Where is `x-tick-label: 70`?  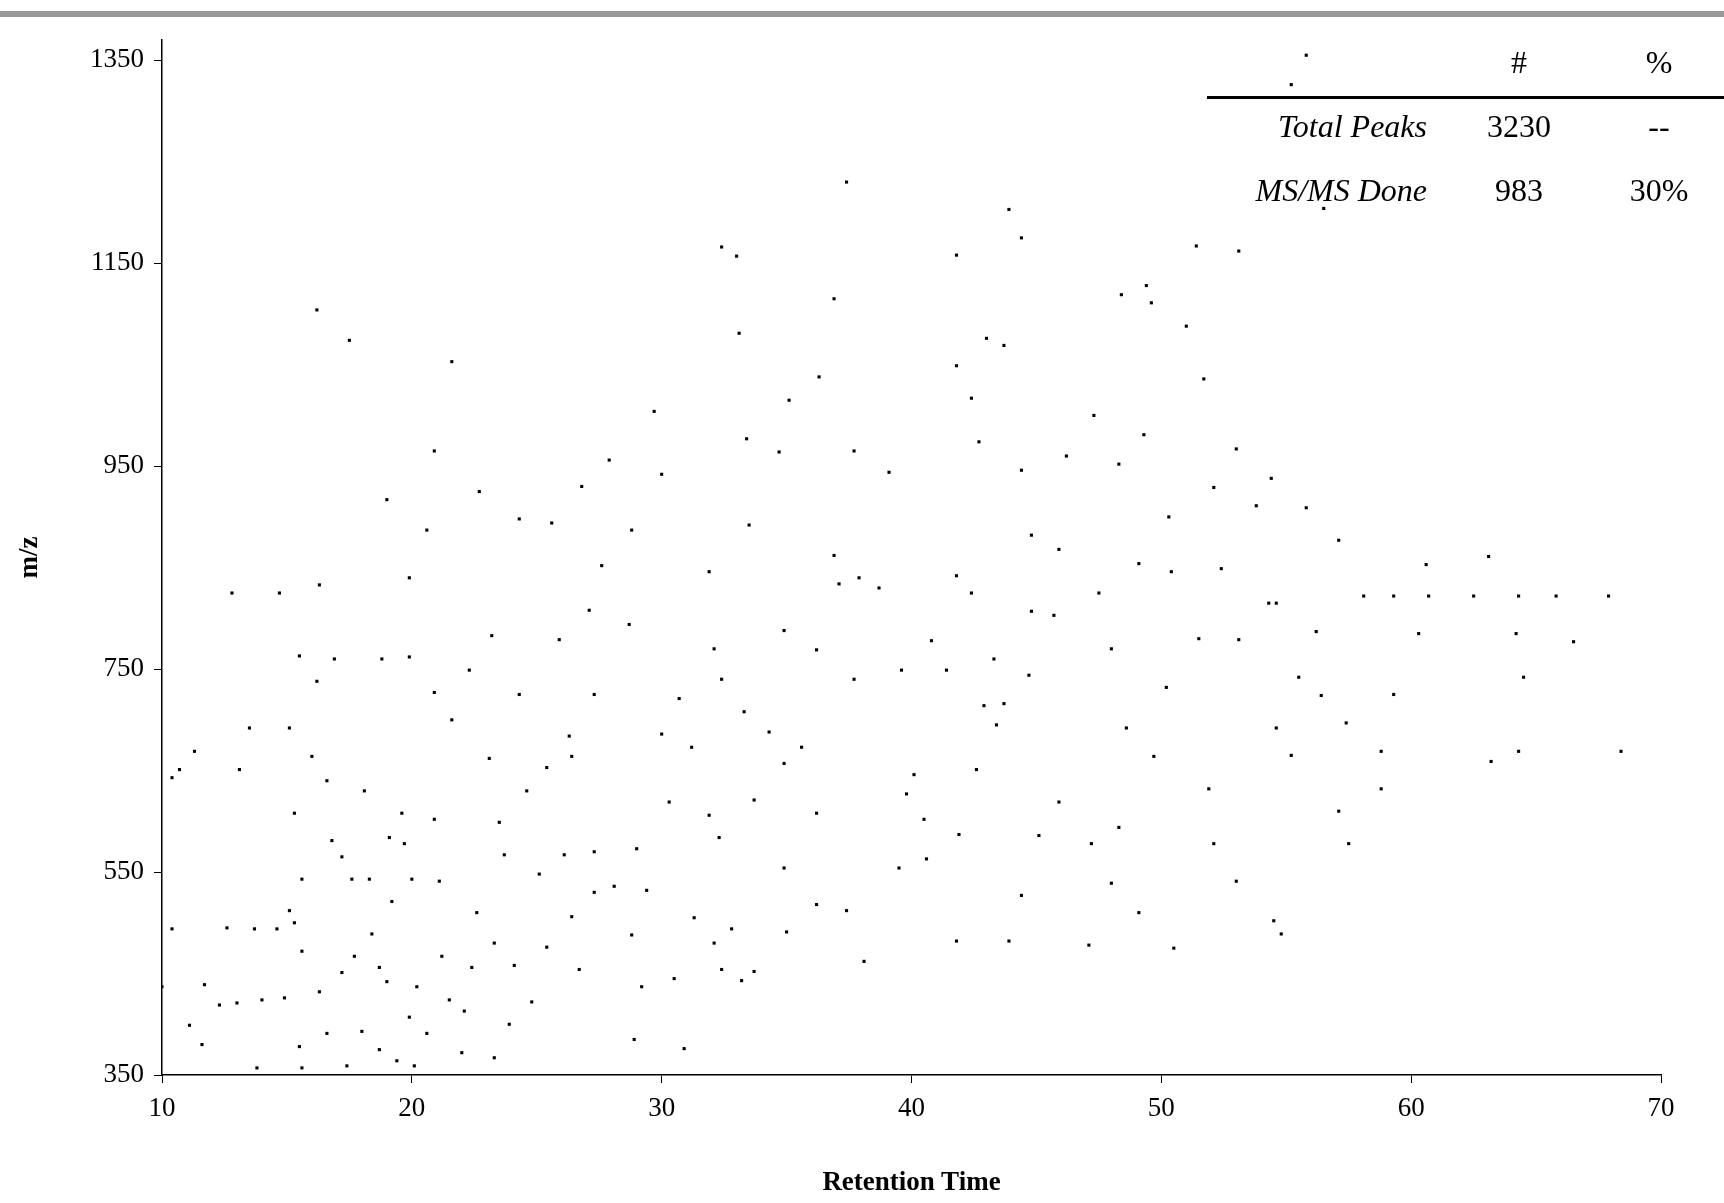
x-tick-label: 70 is located at coordinates (1661, 1107).